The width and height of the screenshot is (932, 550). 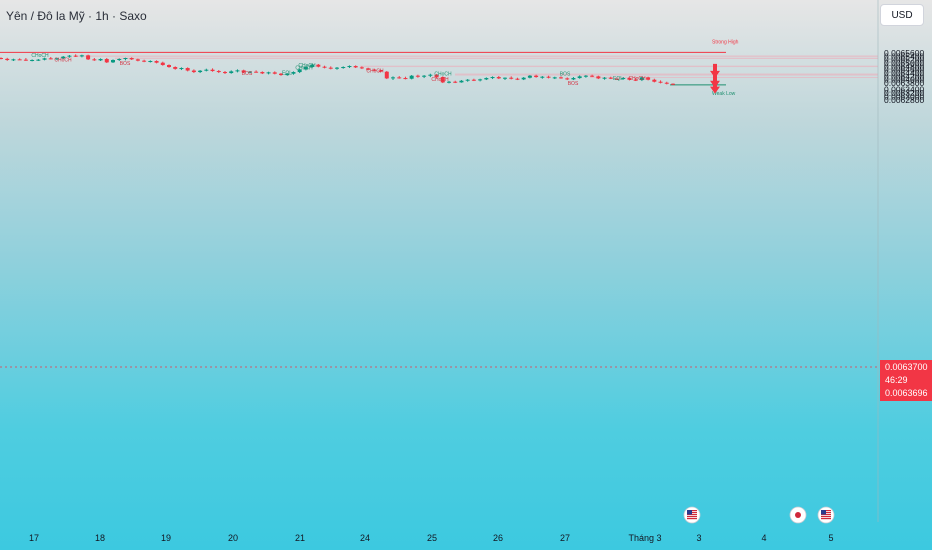 What do you see at coordinates (904, 93) in the screenshot?
I see `y-tick-label: 0.0063200` at bounding box center [904, 93].